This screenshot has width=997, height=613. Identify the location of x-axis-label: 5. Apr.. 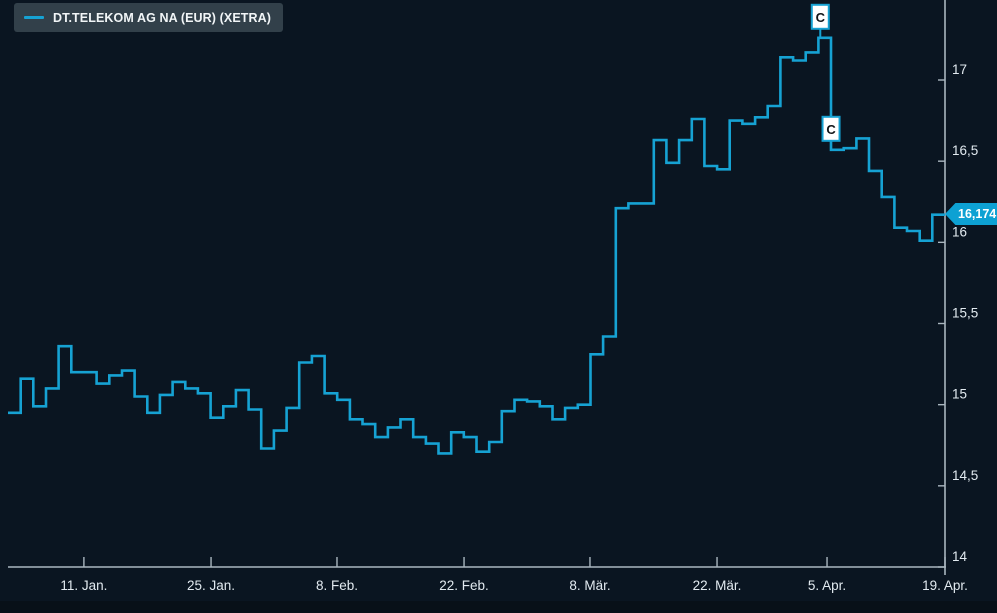
(827, 585).